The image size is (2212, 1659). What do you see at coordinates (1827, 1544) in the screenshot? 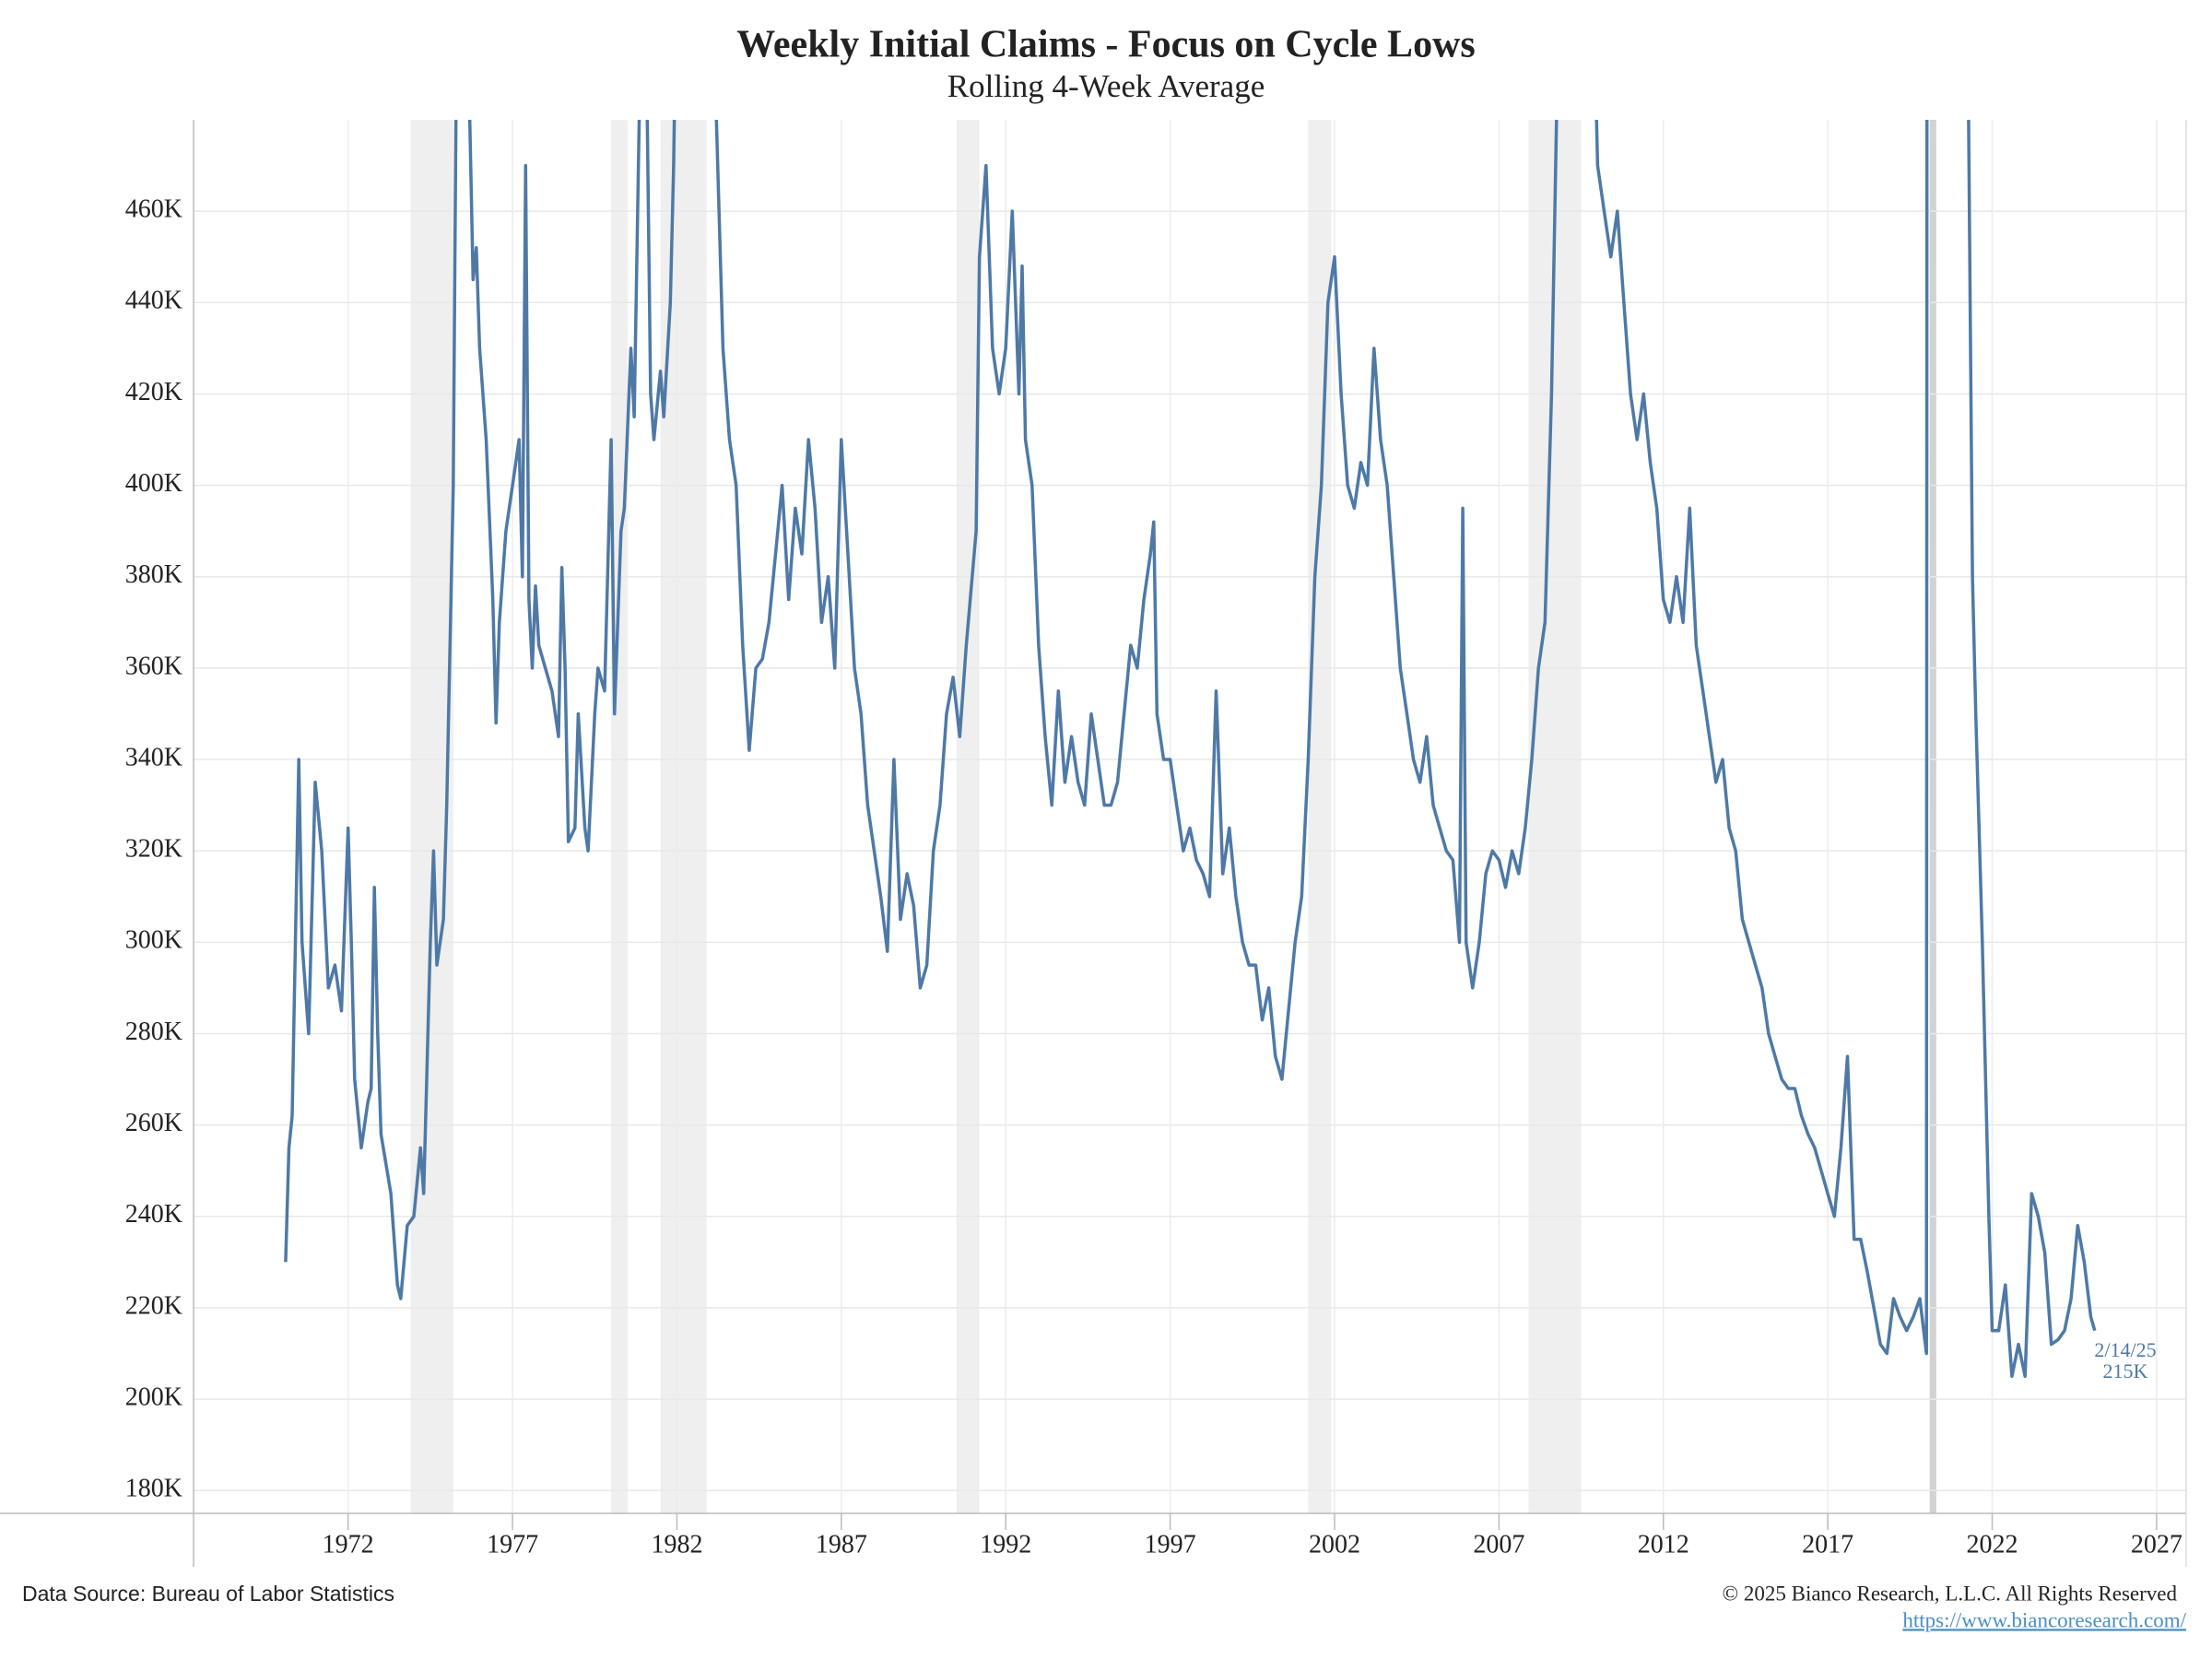
I see `x-tick-label: 2017` at bounding box center [1827, 1544].